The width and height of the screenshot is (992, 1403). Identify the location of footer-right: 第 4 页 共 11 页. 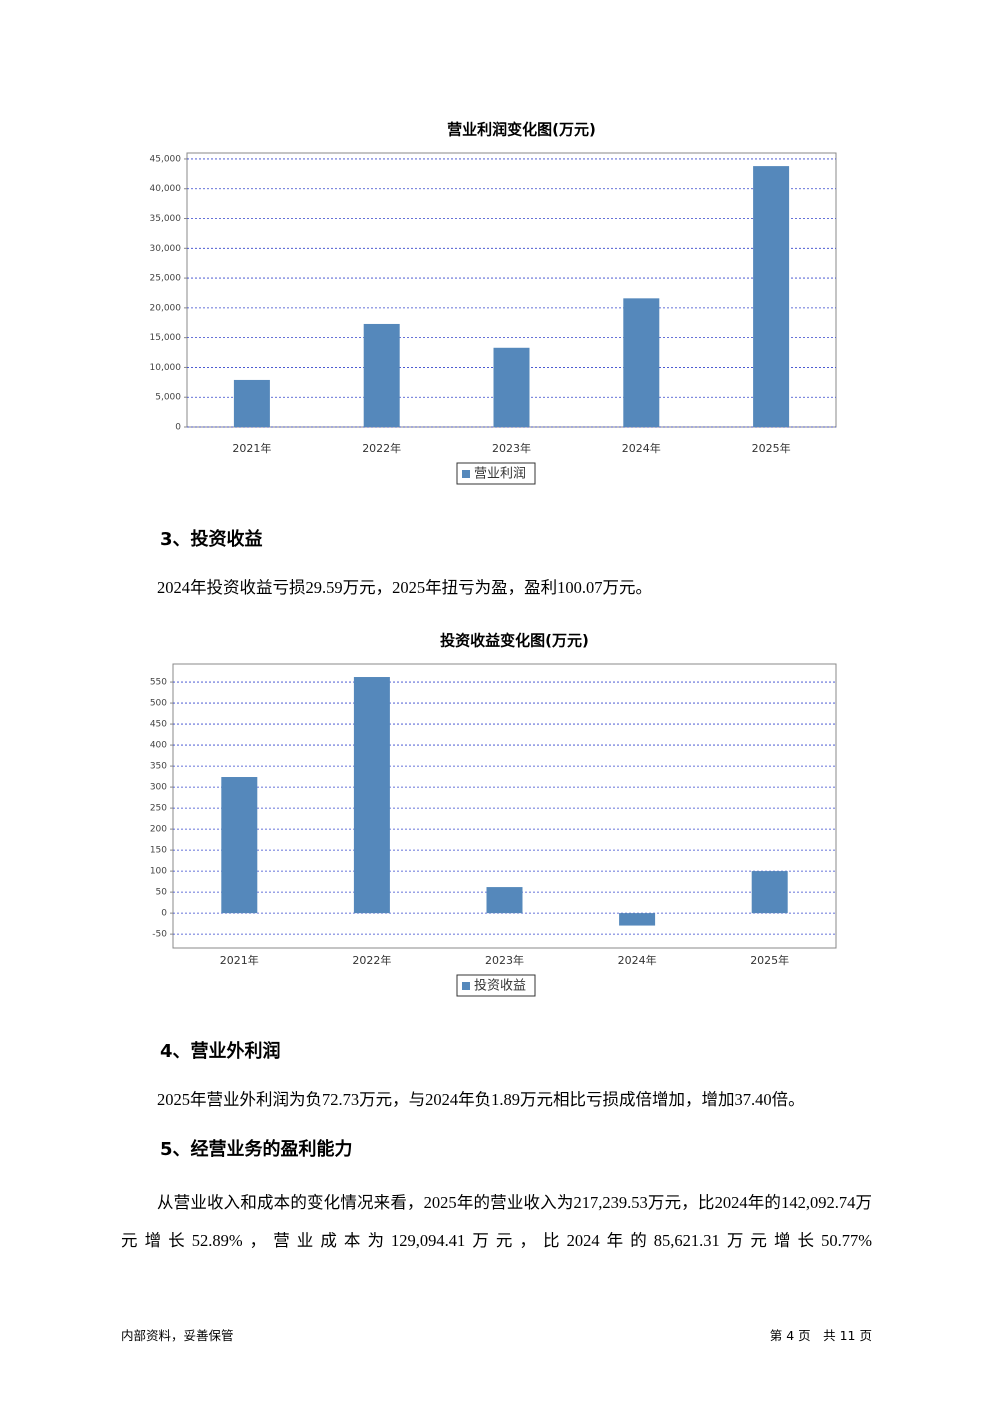
(820, 1335).